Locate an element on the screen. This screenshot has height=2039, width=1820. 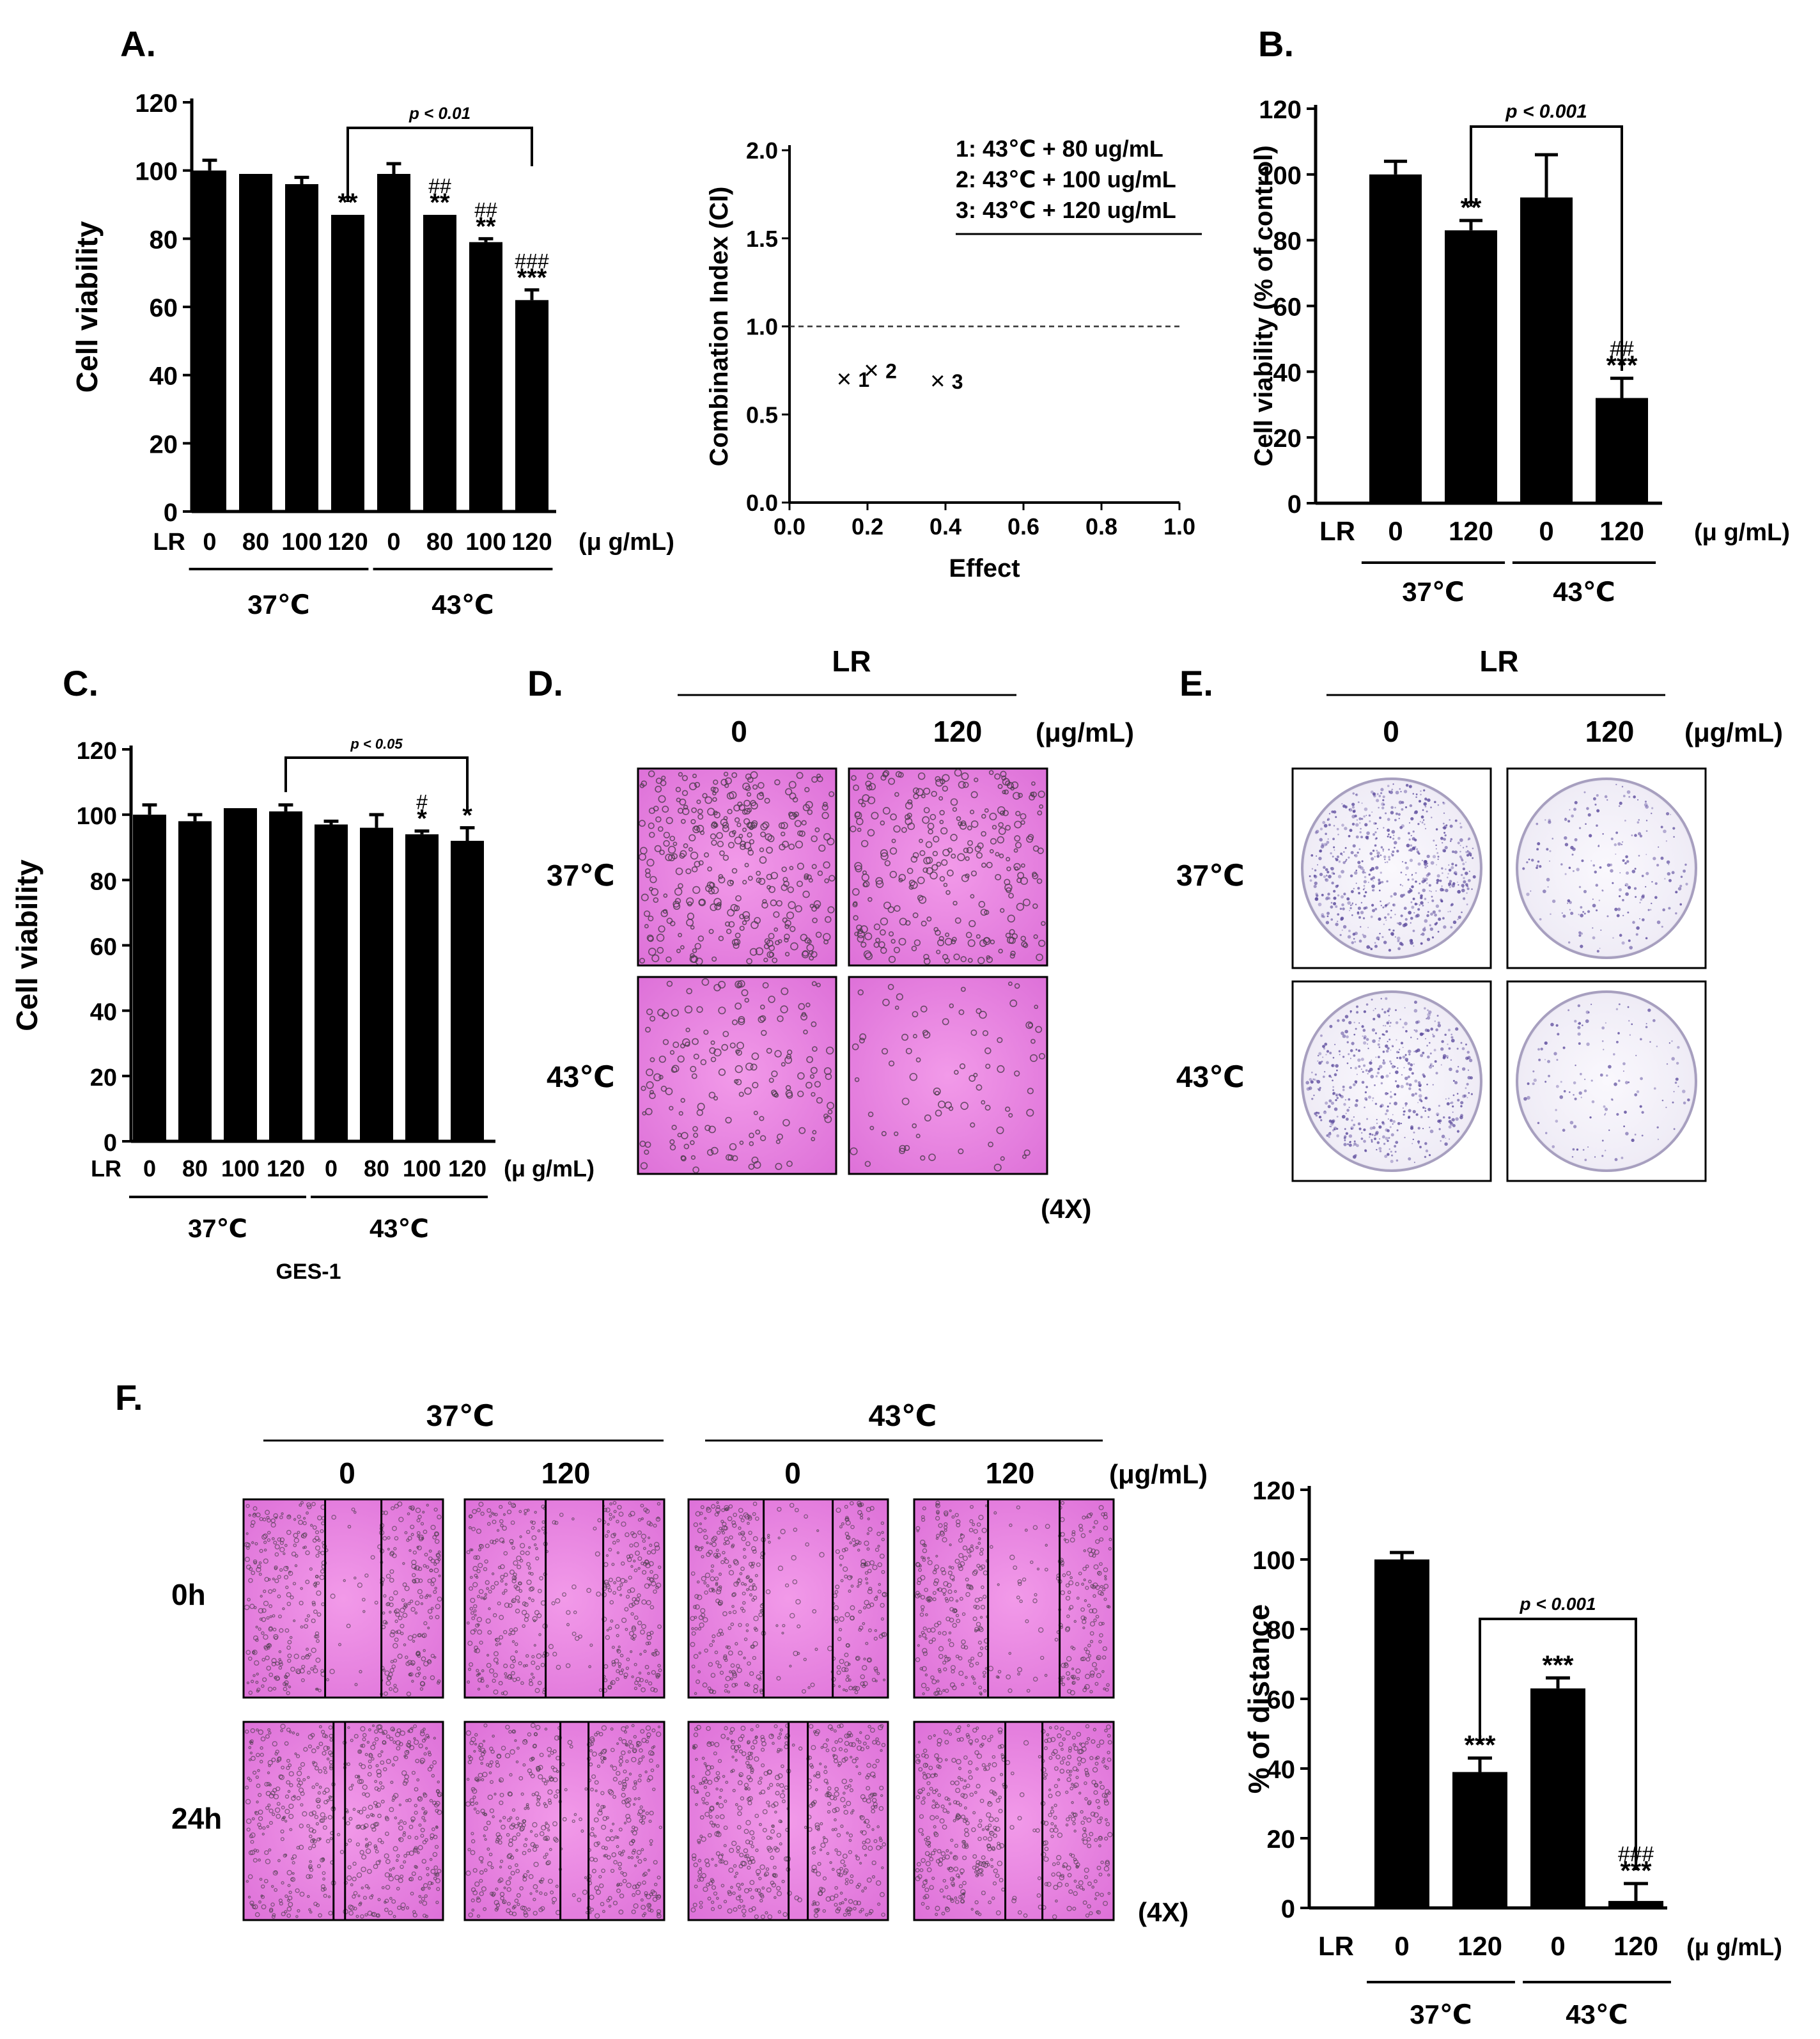
x-tick-label: 80 is located at coordinates (439, 542).